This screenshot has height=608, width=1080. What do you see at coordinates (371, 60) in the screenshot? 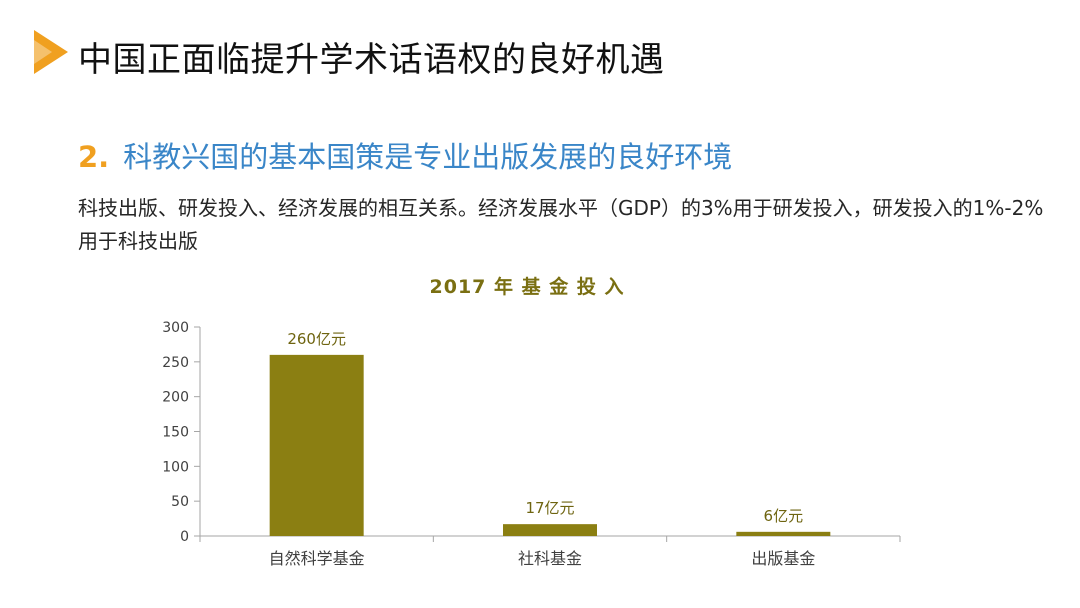
I see `slide-title: 中国正面临提升学术话语权的良好机遇` at bounding box center [371, 60].